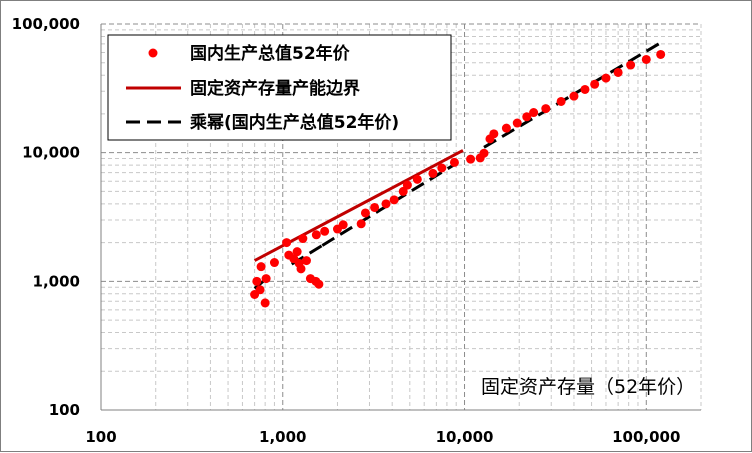  I want to click on legend-label: 乘幂(国内生产总值52年价), so click(294, 122).